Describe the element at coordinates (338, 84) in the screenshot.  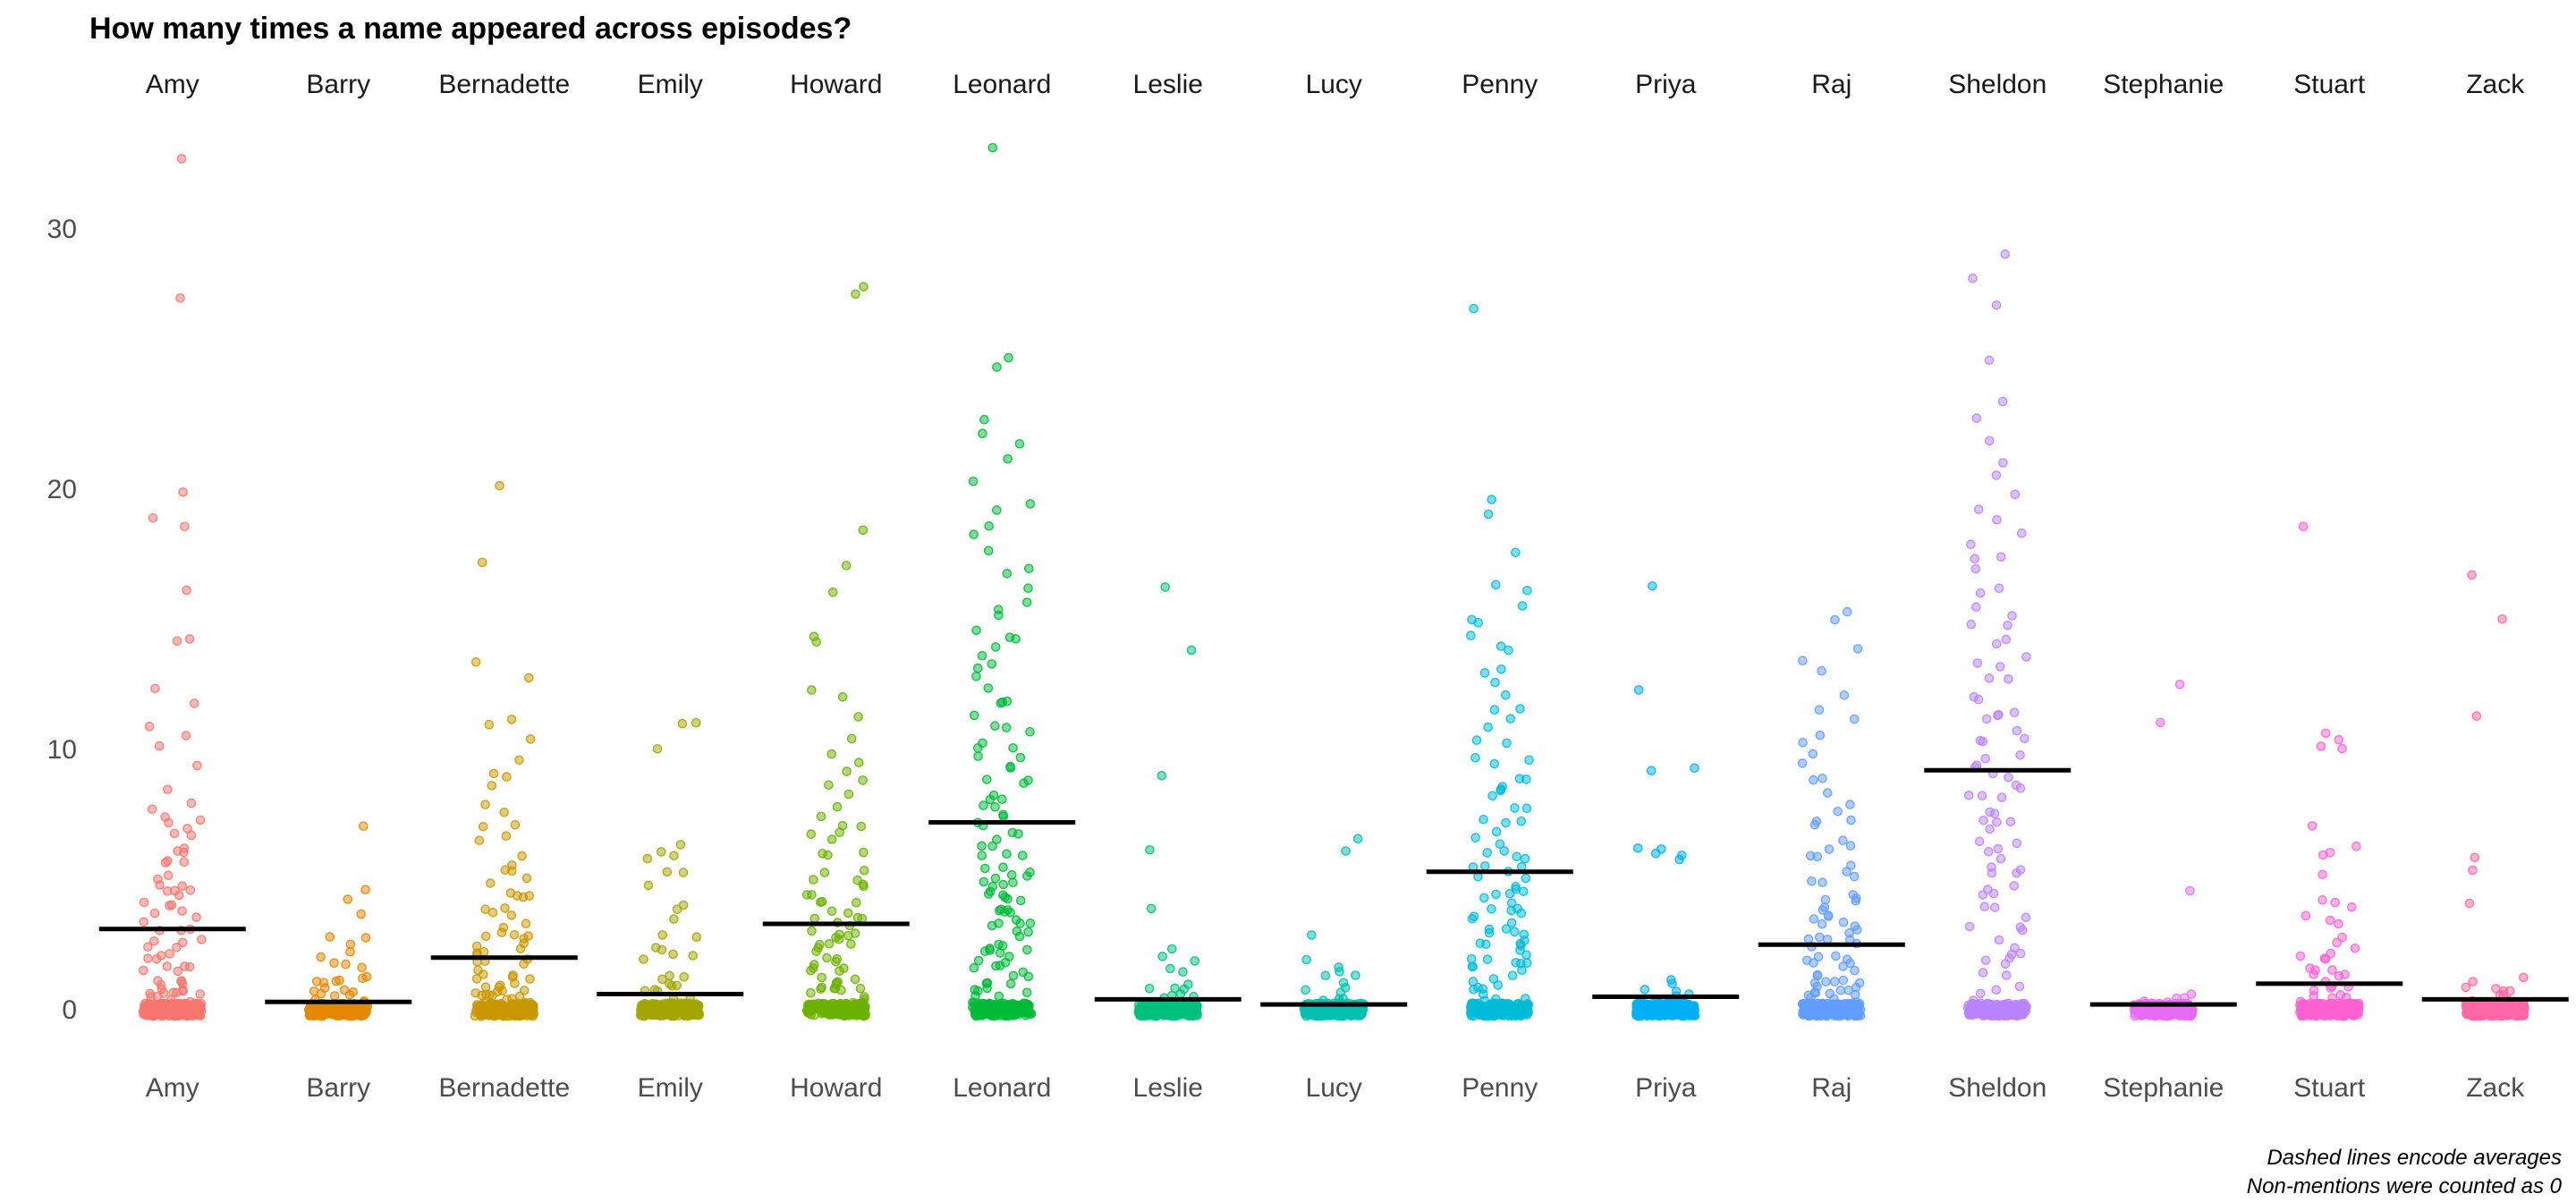
I see `facet-label-barry: Barry` at that location.